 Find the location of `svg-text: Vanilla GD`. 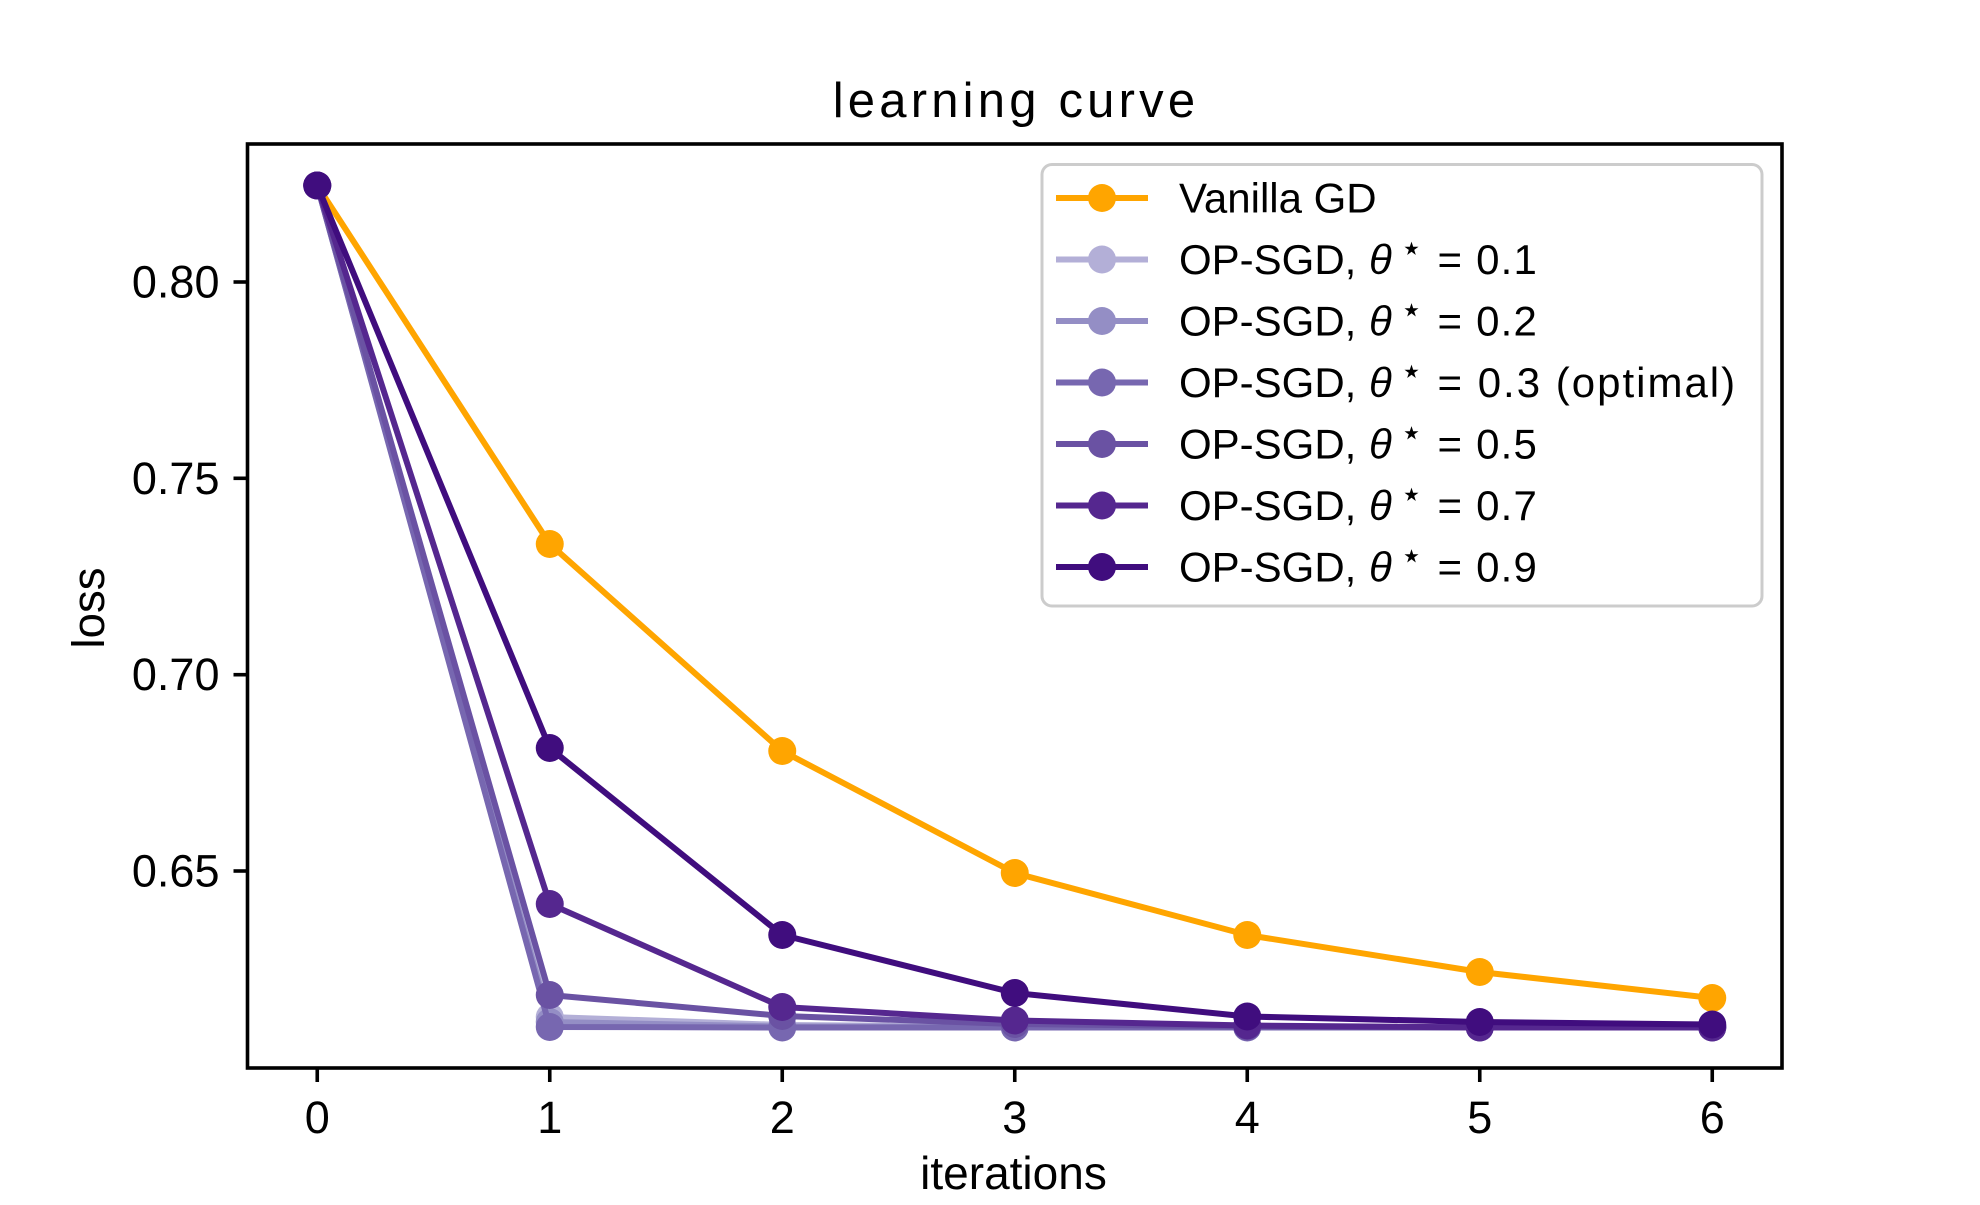

svg-text: Vanilla GD is located at coordinates (1278, 198).